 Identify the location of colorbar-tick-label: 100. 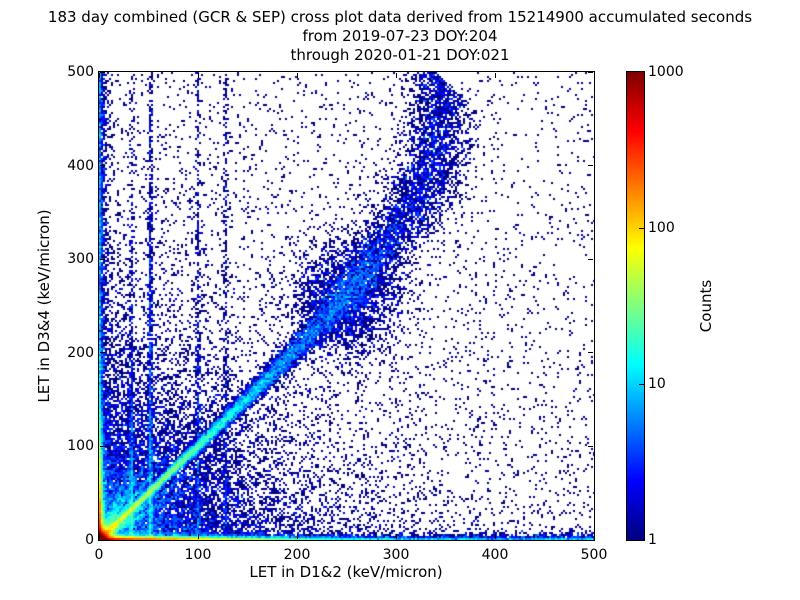
(661, 228).